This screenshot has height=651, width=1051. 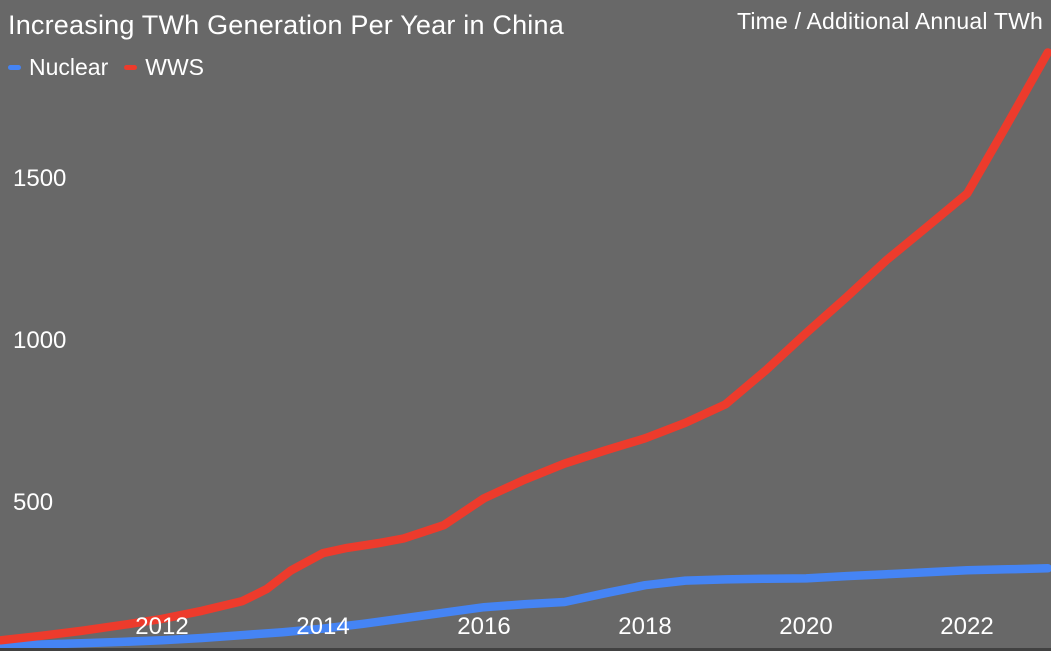 I want to click on x-tick-label-2018: 2018, so click(x=645, y=626).